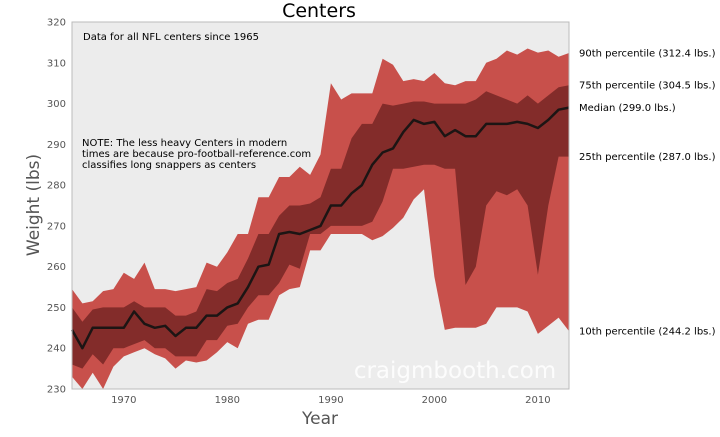  Describe the element at coordinates (647, 86) in the screenshot. I see `percentile-label-p75: 75th percentile (304.5 lbs.)` at that location.